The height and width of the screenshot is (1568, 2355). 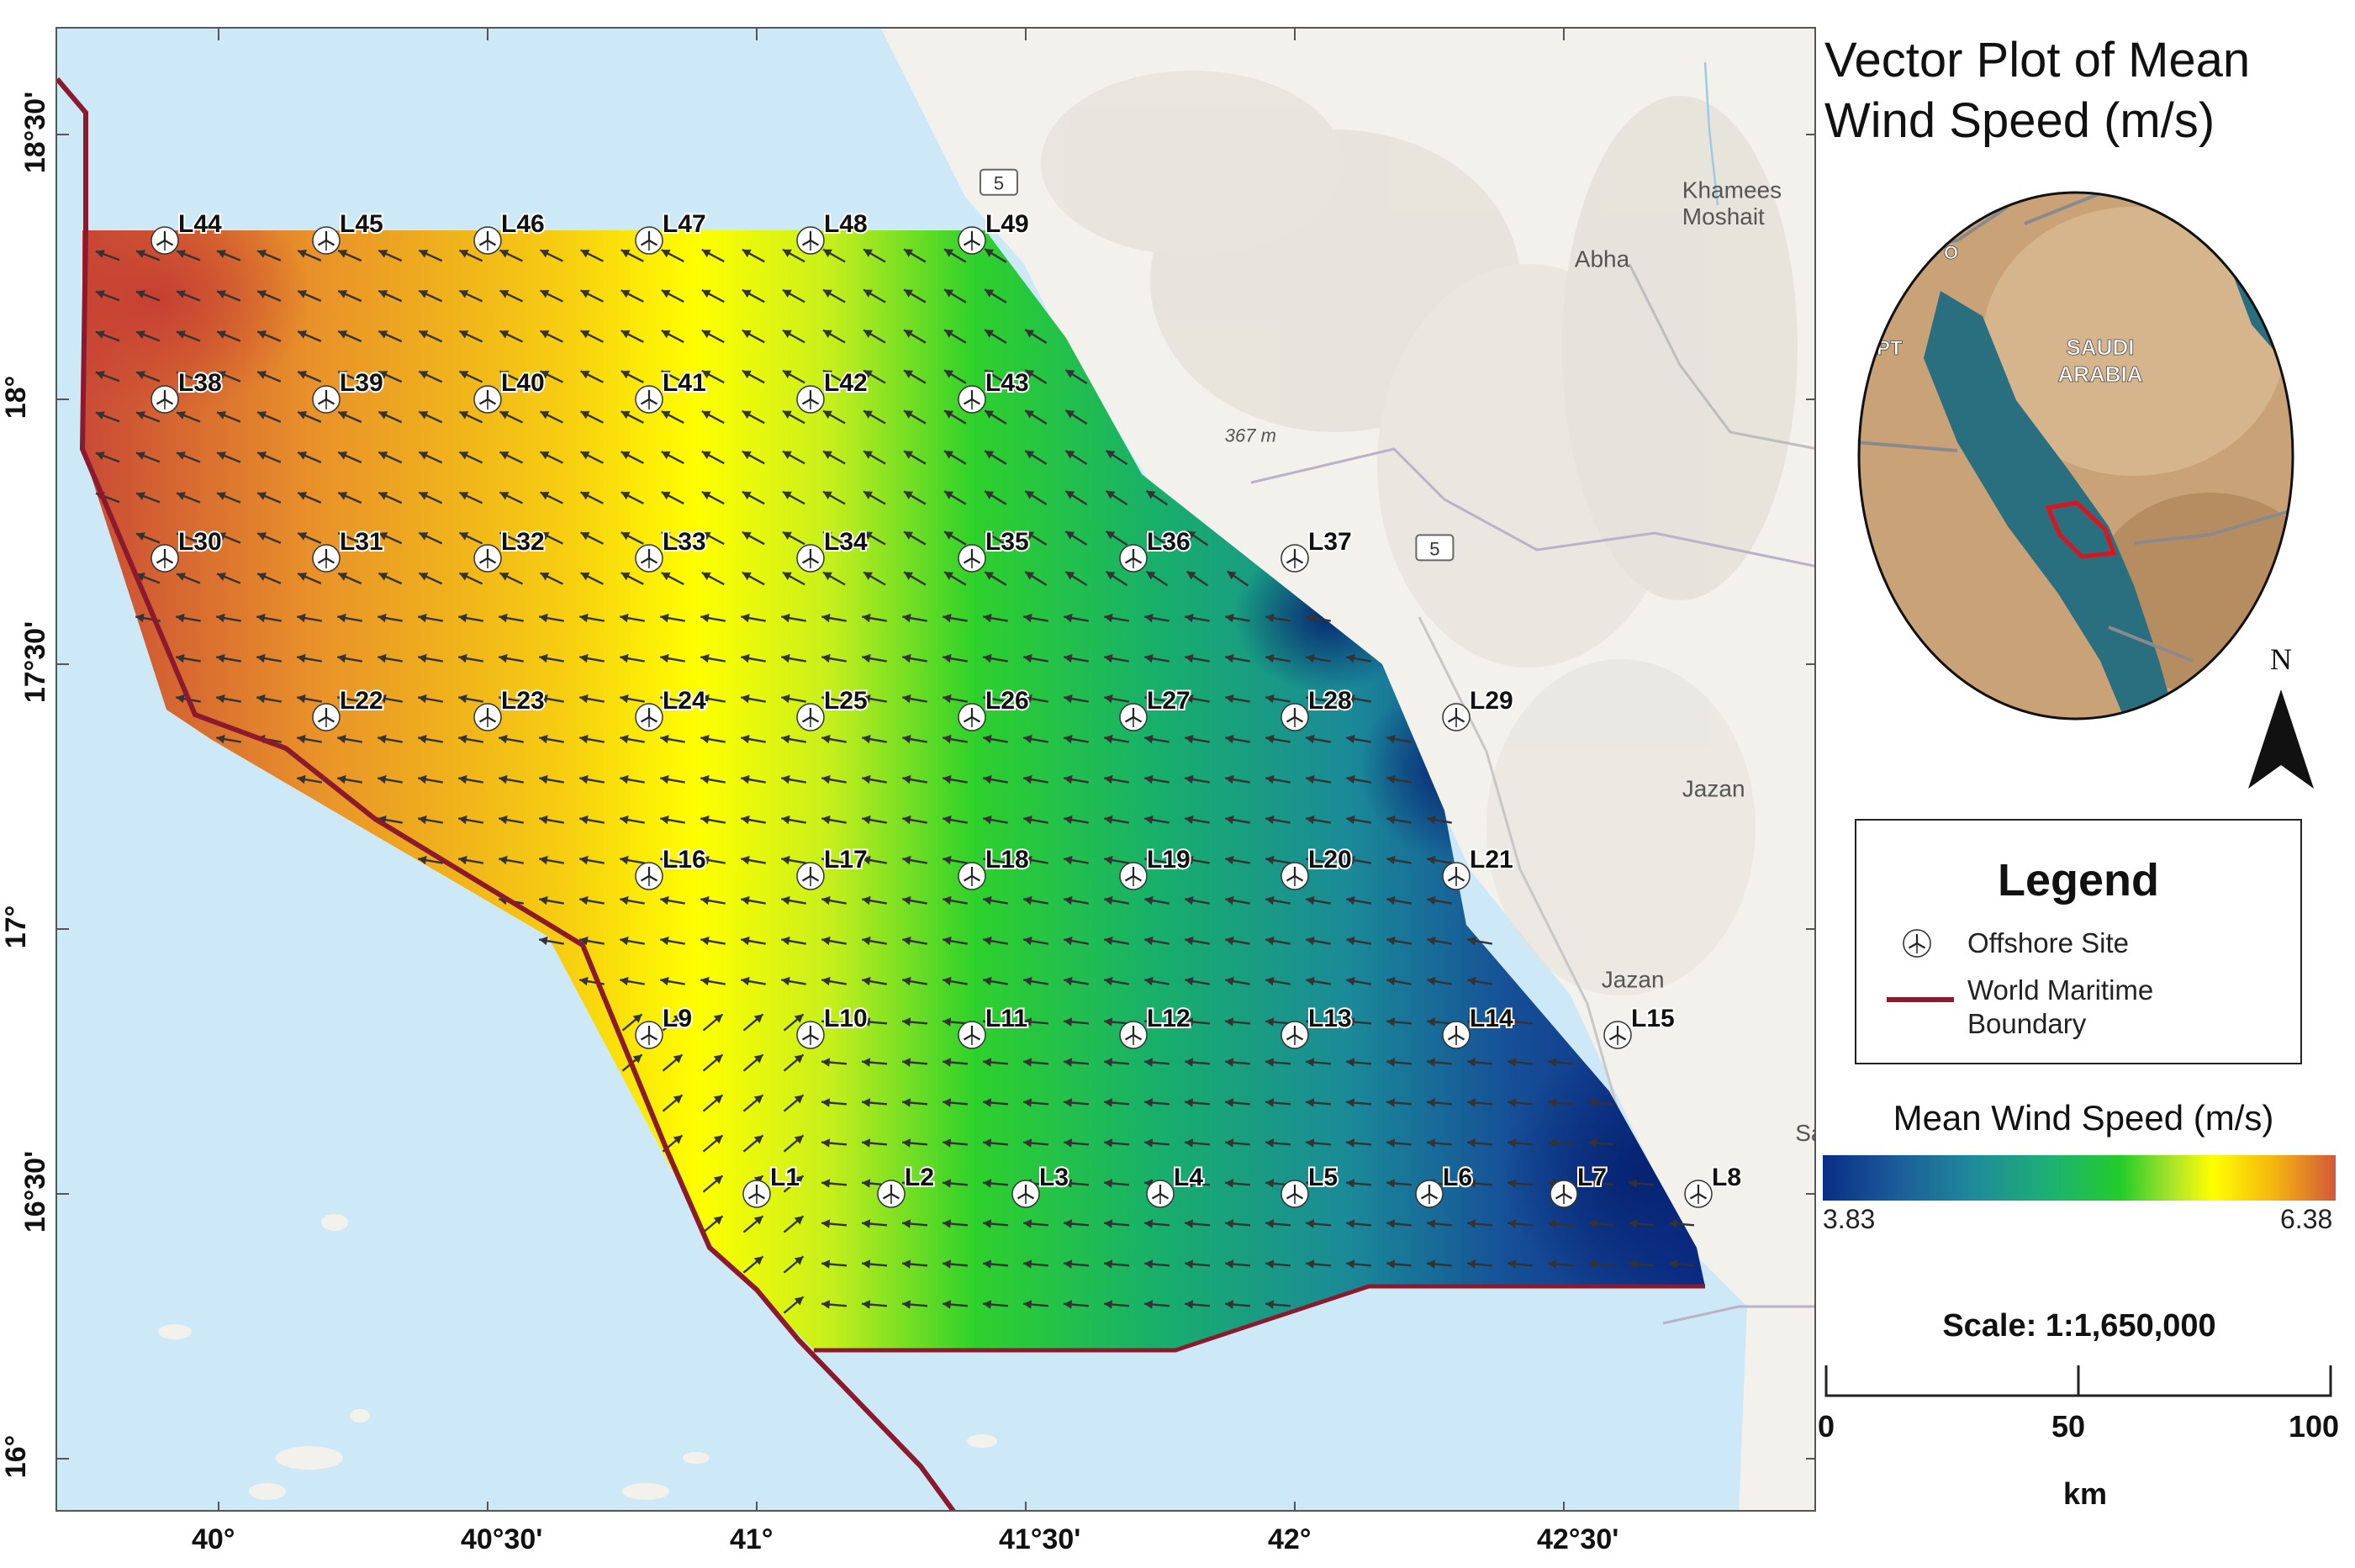 I want to click on offshore-site-marker: L43, so click(x=994, y=391).